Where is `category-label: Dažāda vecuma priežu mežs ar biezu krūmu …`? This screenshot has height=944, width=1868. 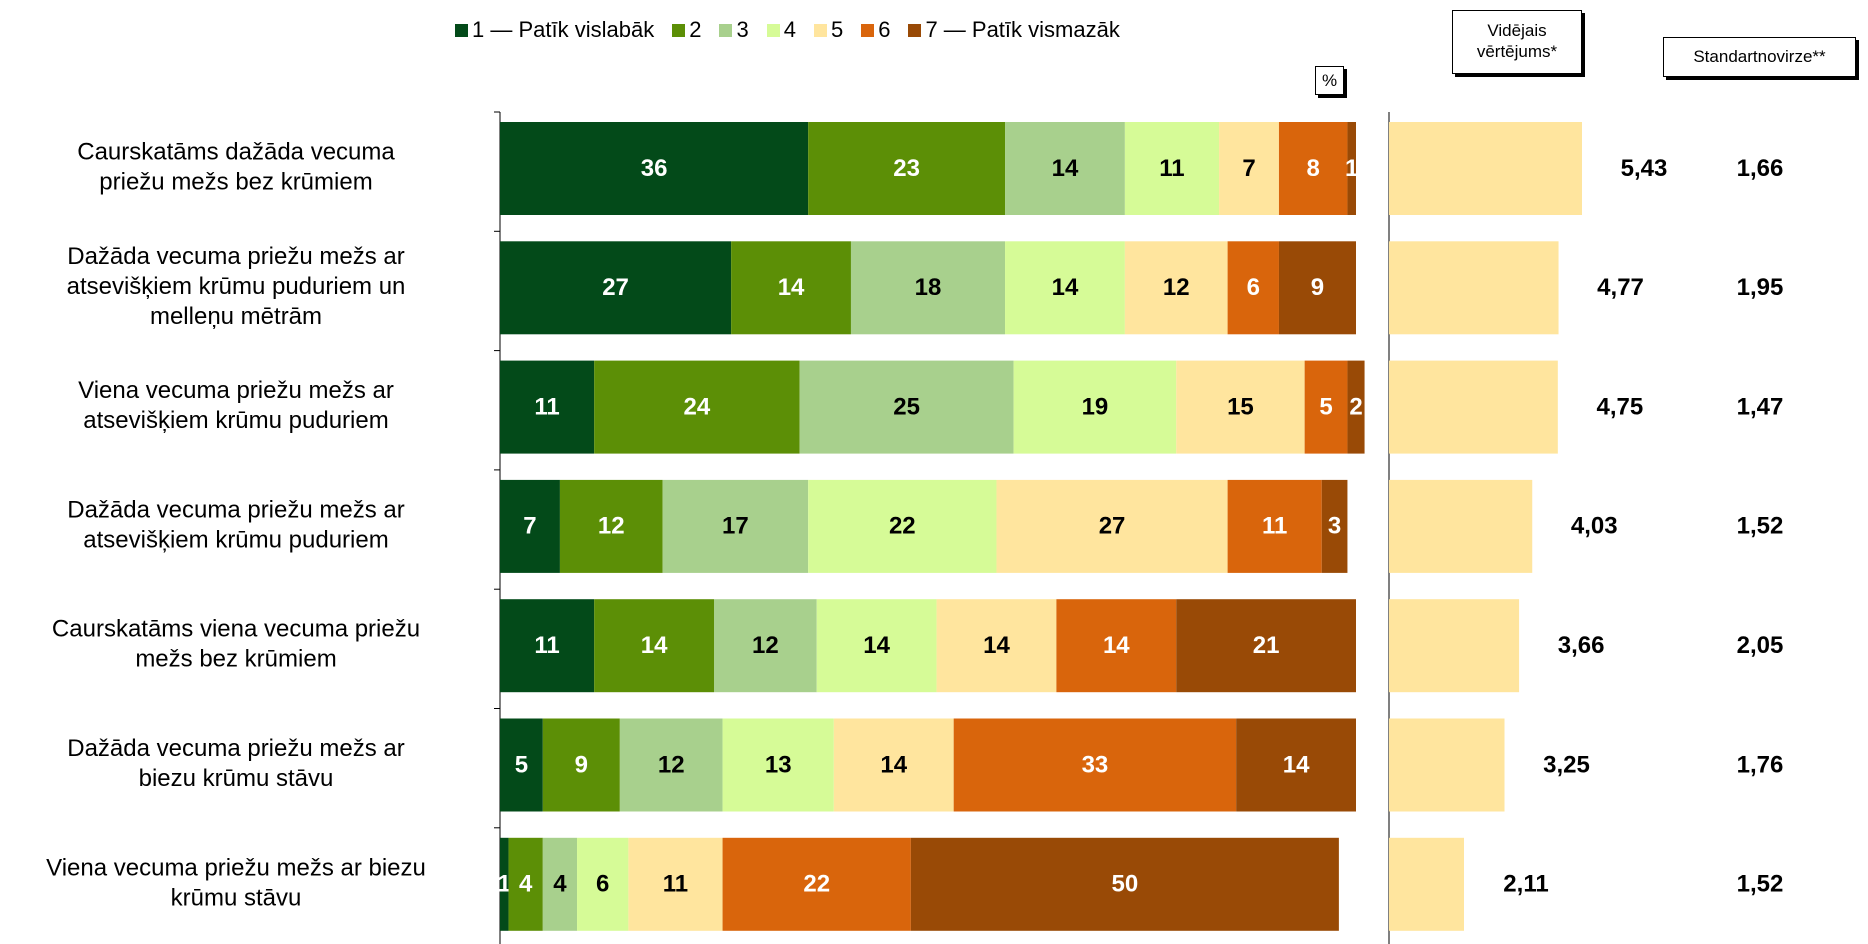 category-label: Dažāda vecuma priežu mežs ar biezu krūmu … is located at coordinates (235, 763).